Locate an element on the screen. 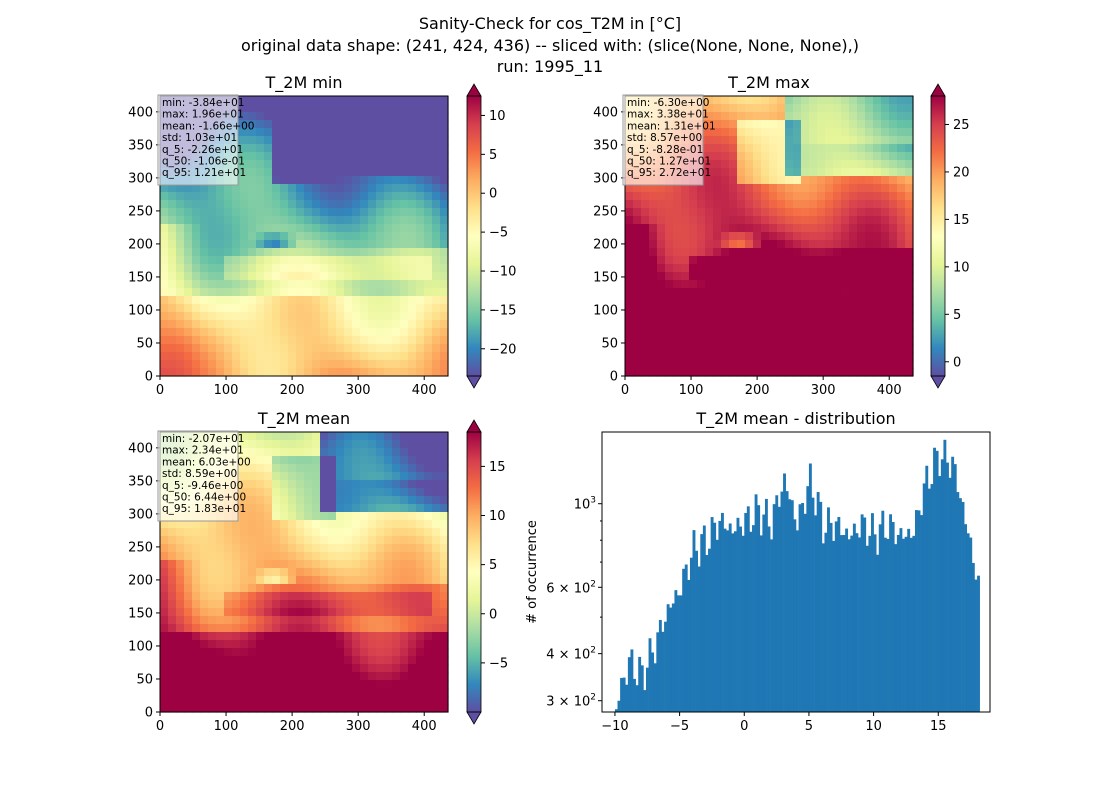  map-title: T_2M mean is located at coordinates (303, 419).